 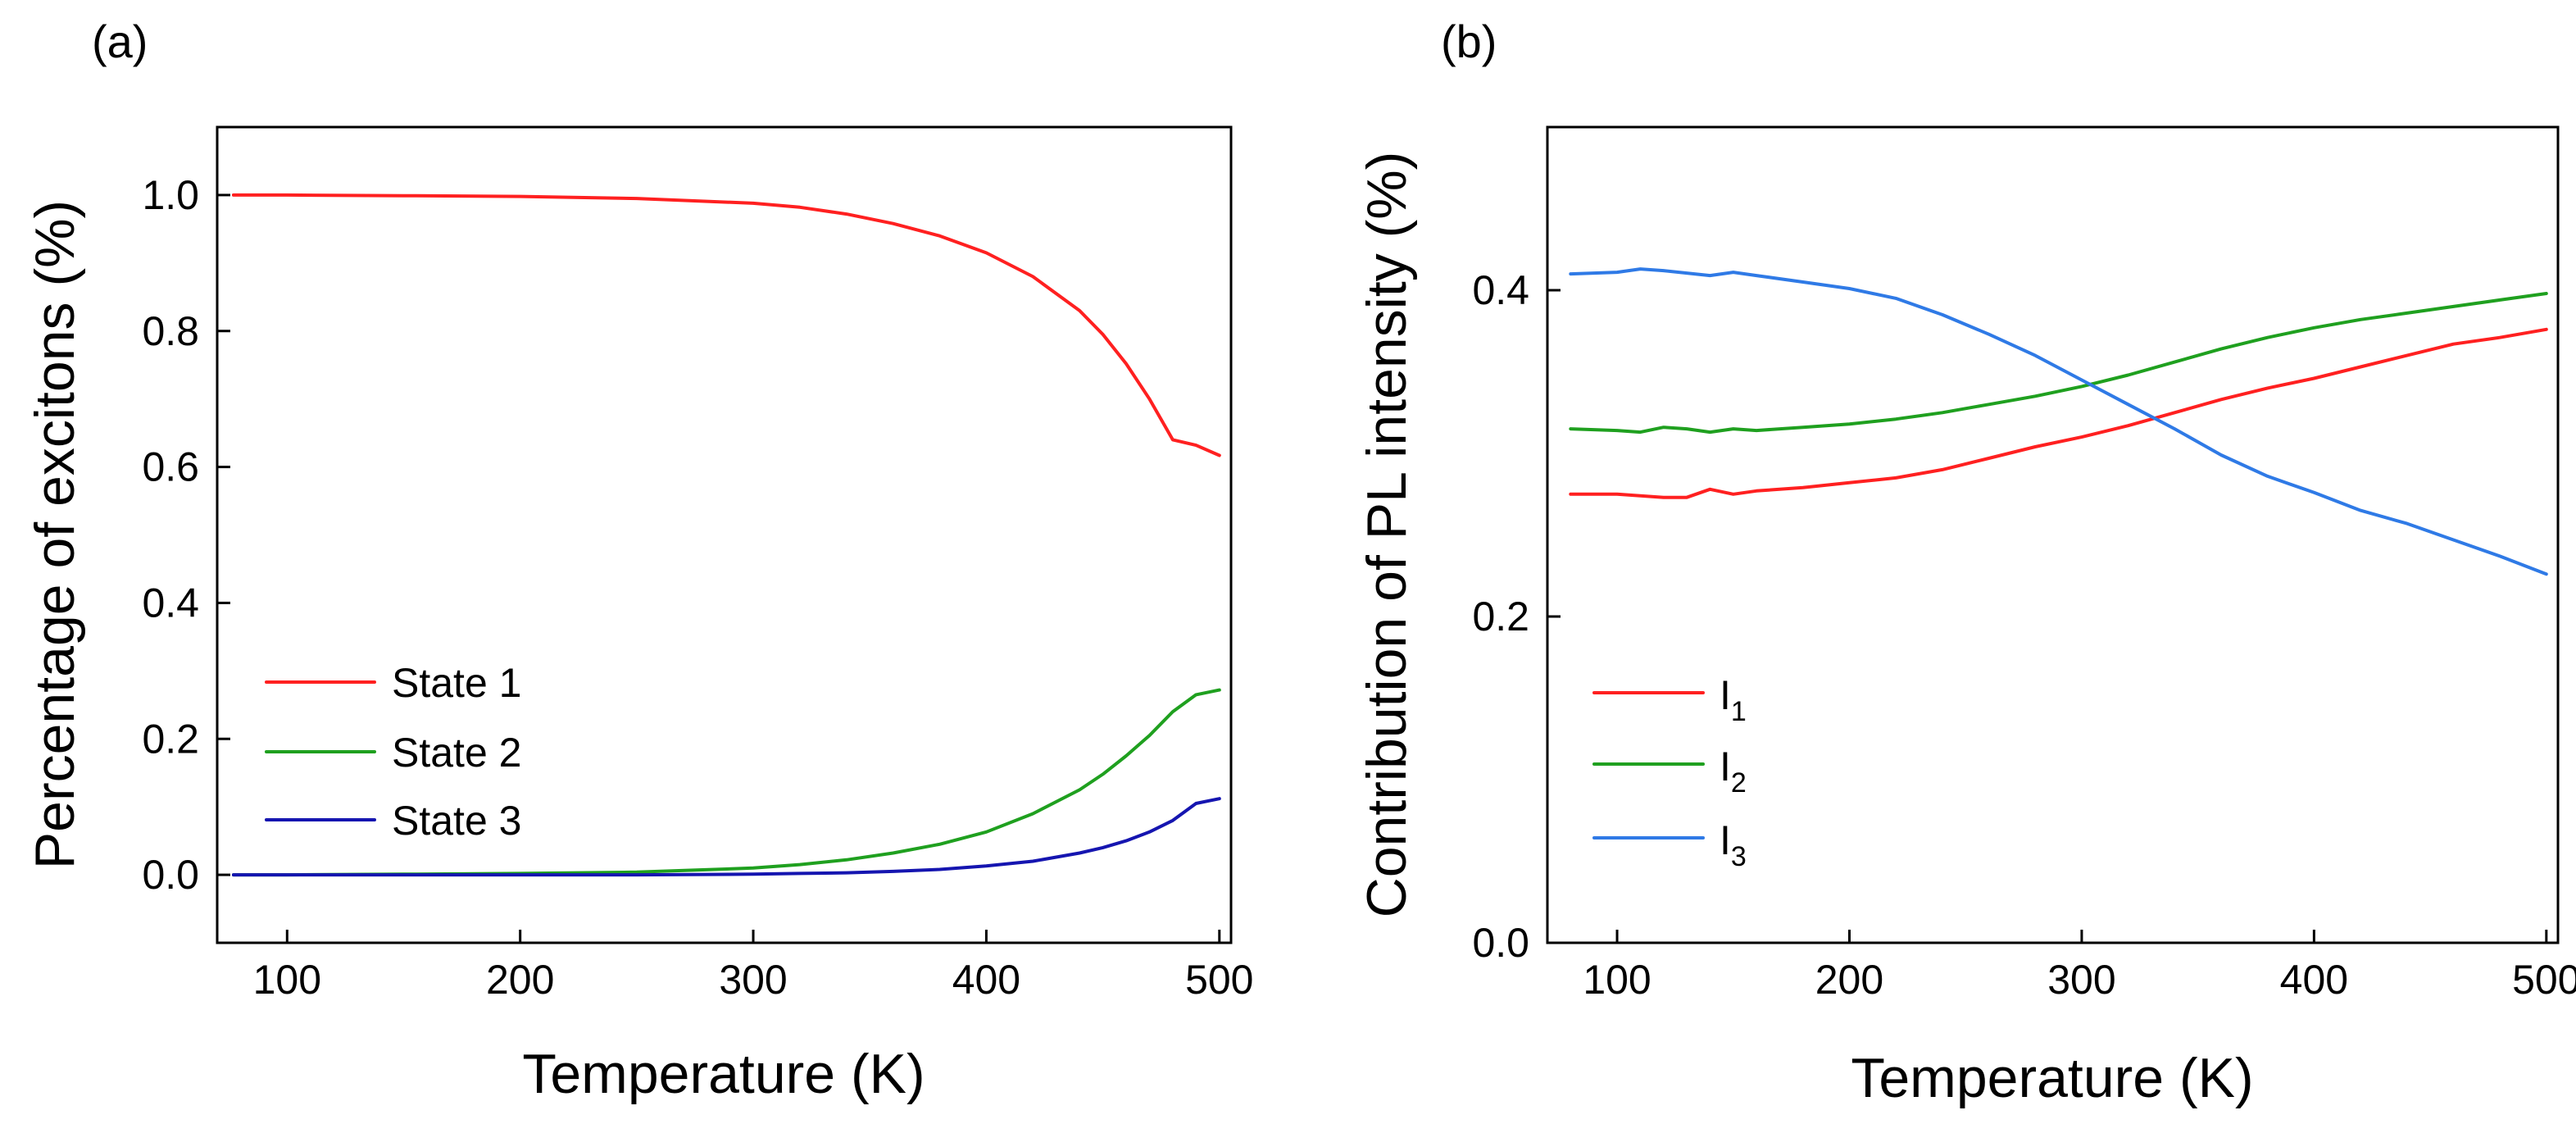 I want to click on panel-a-y-ticks: 0.0 0.2 0.4 0.6 0.8 1.0, so click(x=186, y=535).